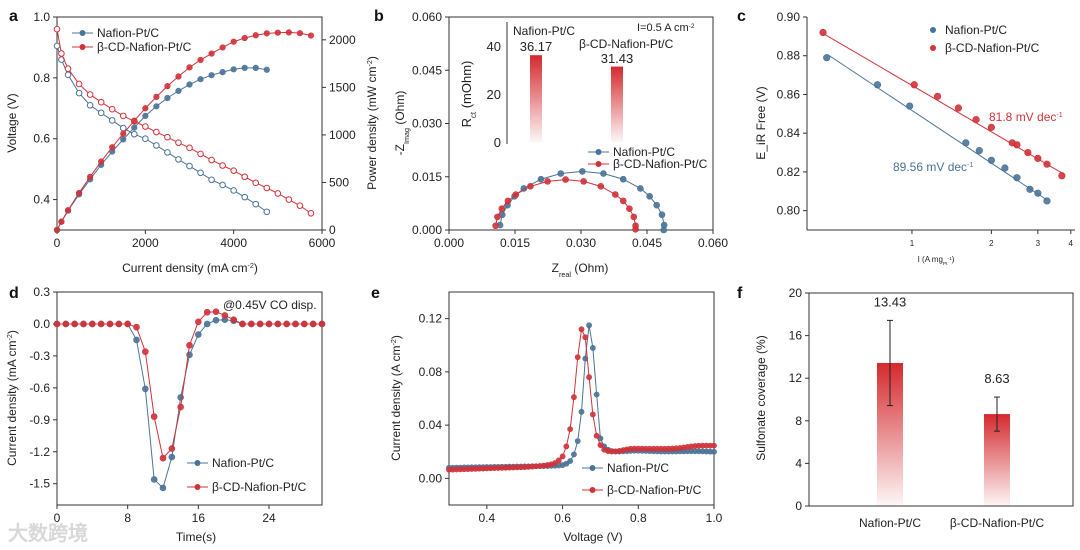  What do you see at coordinates (332, 230) in the screenshot?
I see `y-tick-label: 0` at bounding box center [332, 230].